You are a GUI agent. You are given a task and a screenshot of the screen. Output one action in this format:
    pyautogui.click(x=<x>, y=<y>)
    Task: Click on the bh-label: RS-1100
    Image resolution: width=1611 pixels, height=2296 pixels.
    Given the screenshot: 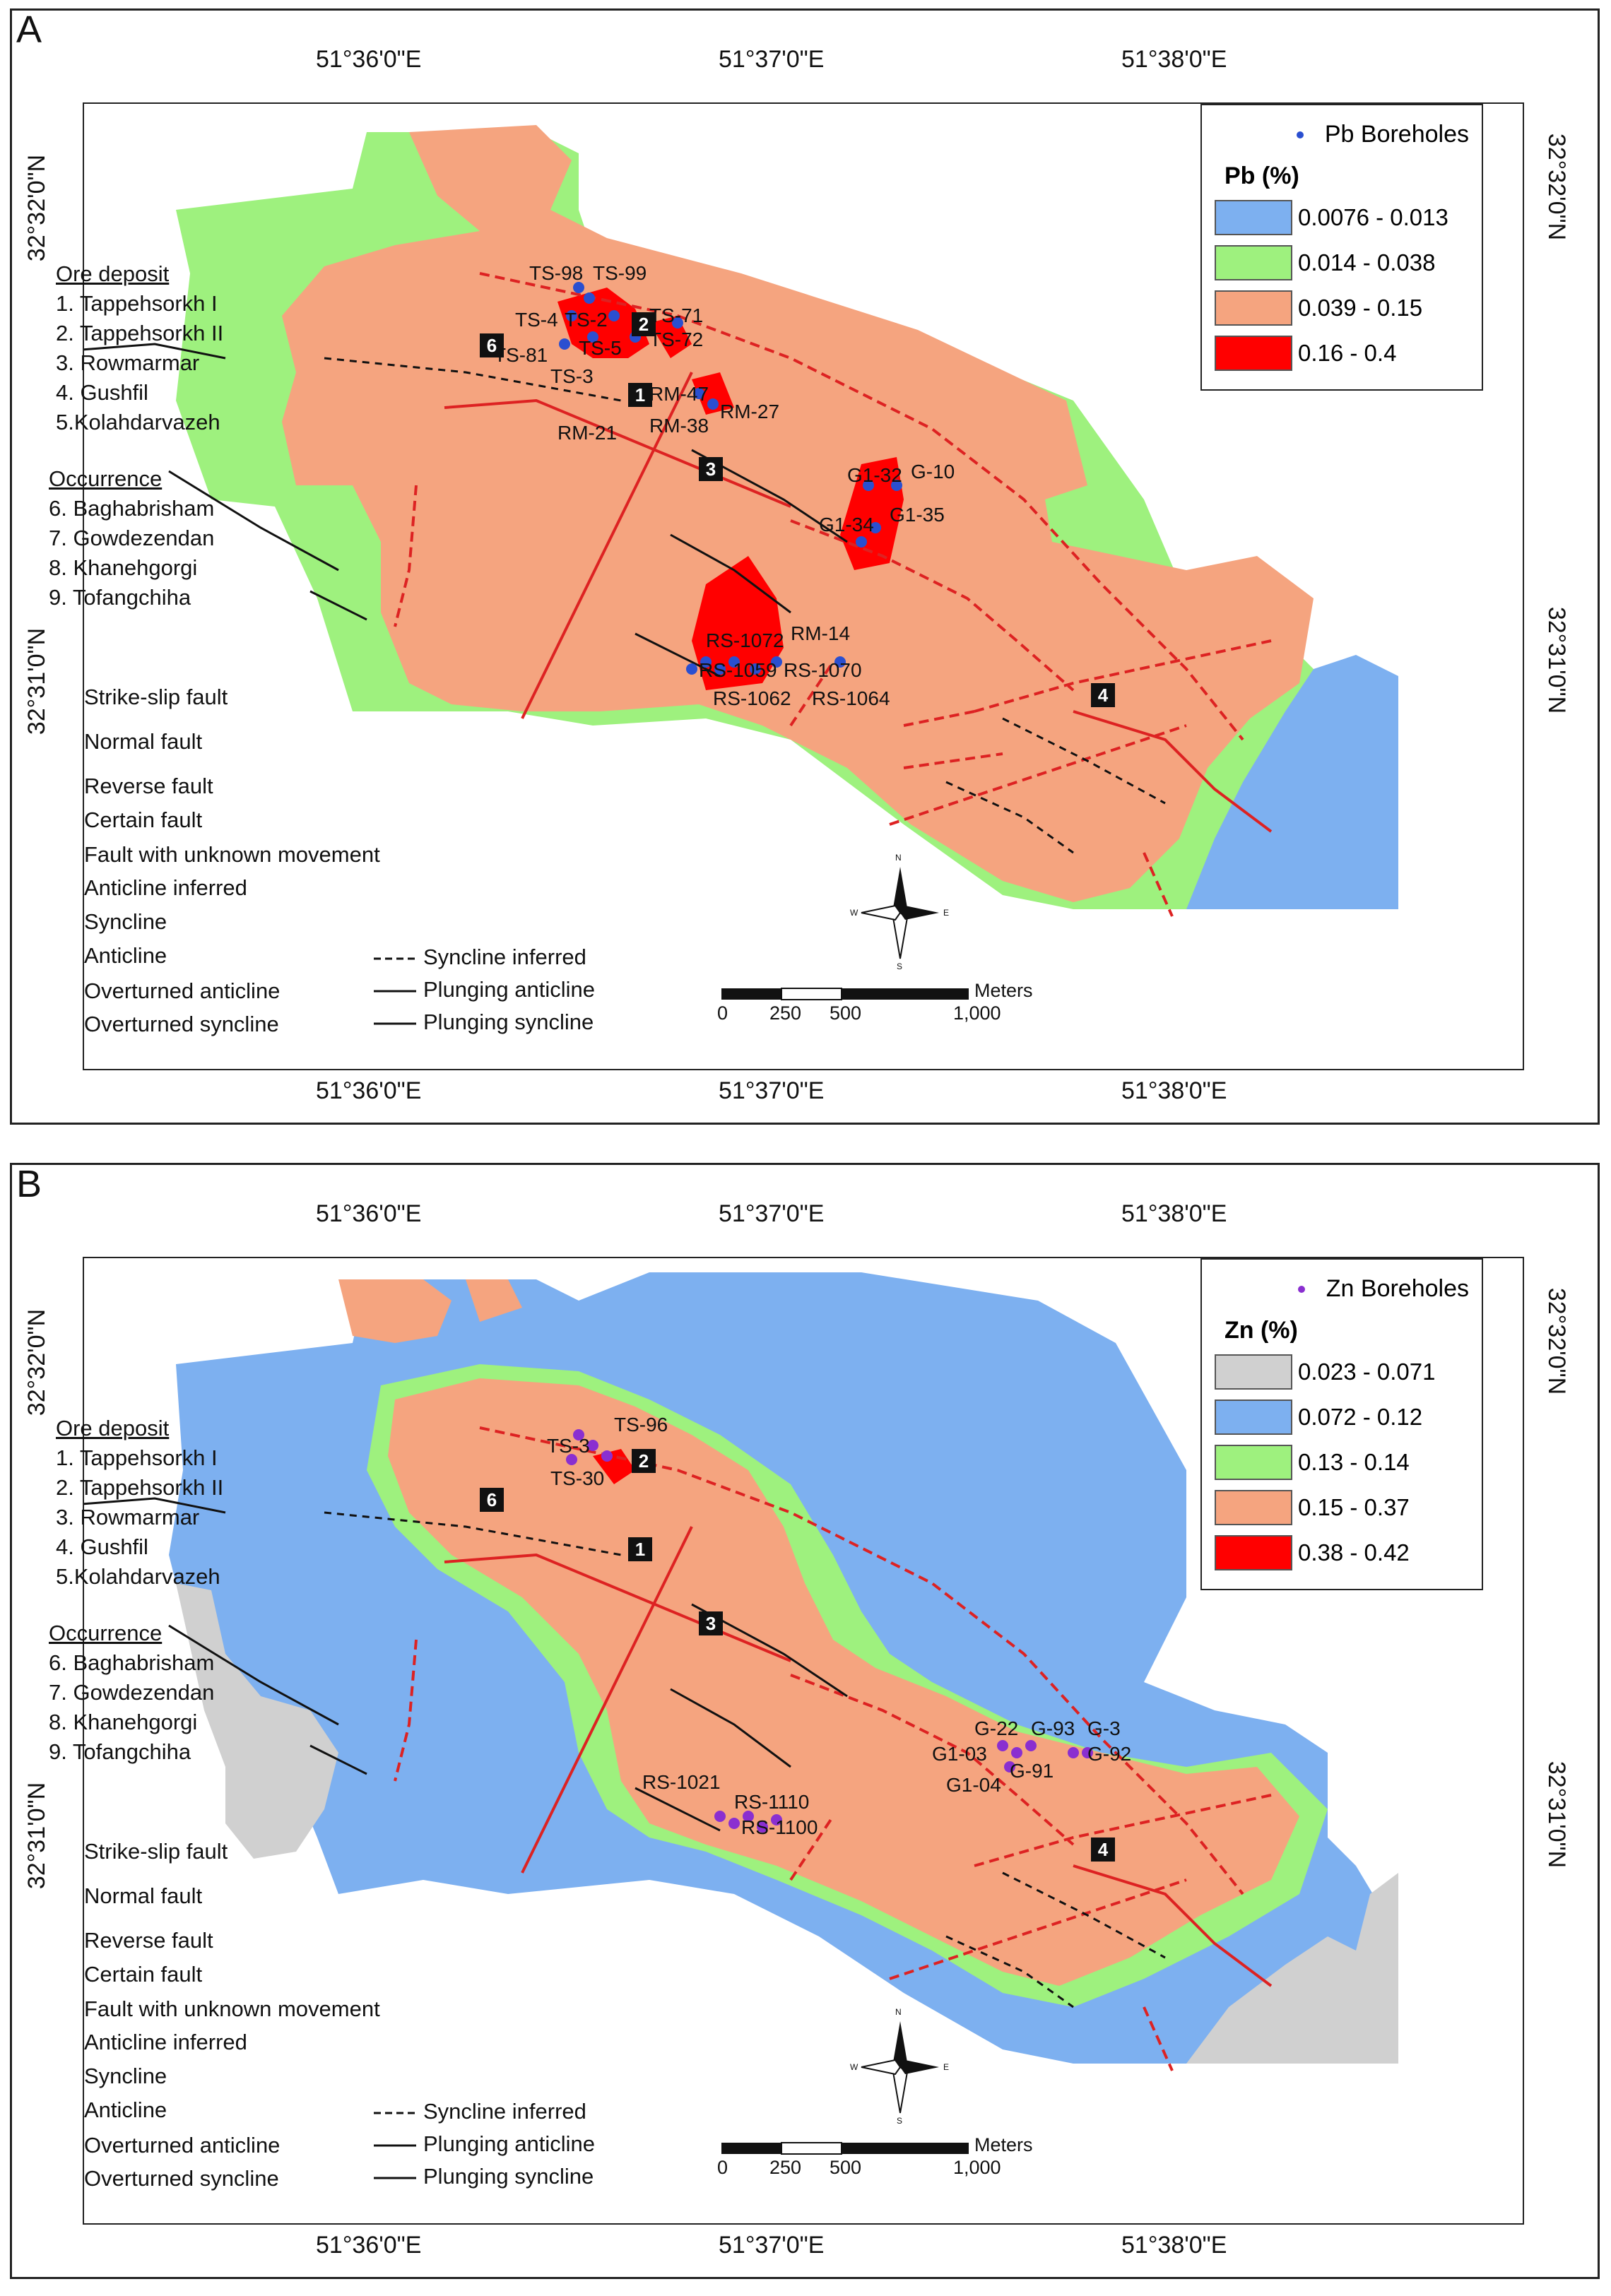 What is the action you would take?
    pyautogui.click(x=779, y=1827)
    